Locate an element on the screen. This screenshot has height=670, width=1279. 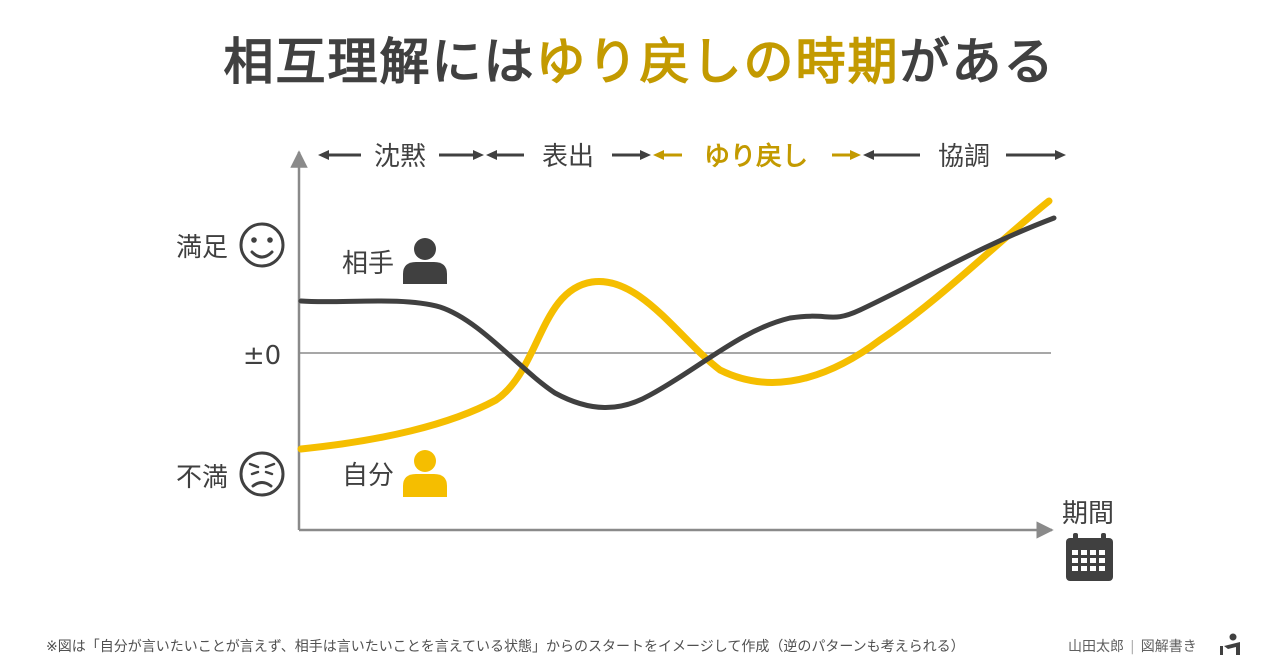
phase-label: 協調 is located at coordinates (964, 157).